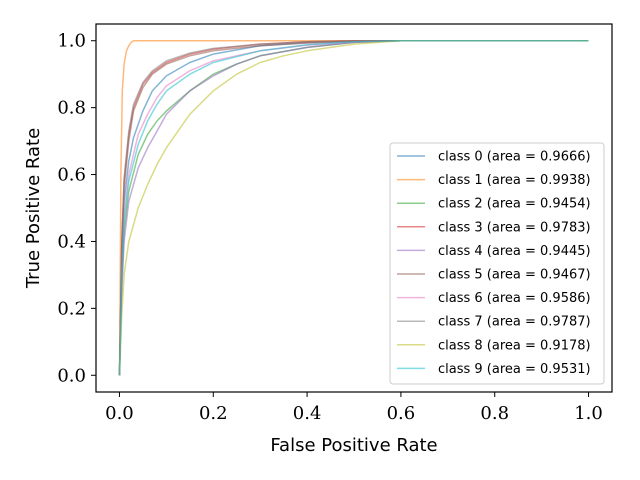 This screenshot has height=480, width=640. I want to click on legend-entry: class 7 (area = 0.9787), so click(494, 322).